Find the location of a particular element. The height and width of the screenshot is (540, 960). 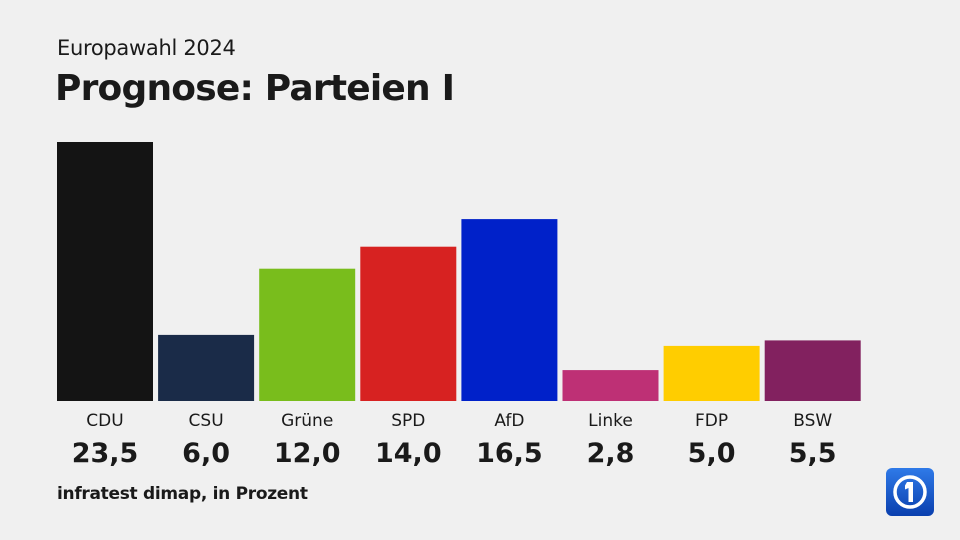

category-label: Grüne is located at coordinates (307, 421).